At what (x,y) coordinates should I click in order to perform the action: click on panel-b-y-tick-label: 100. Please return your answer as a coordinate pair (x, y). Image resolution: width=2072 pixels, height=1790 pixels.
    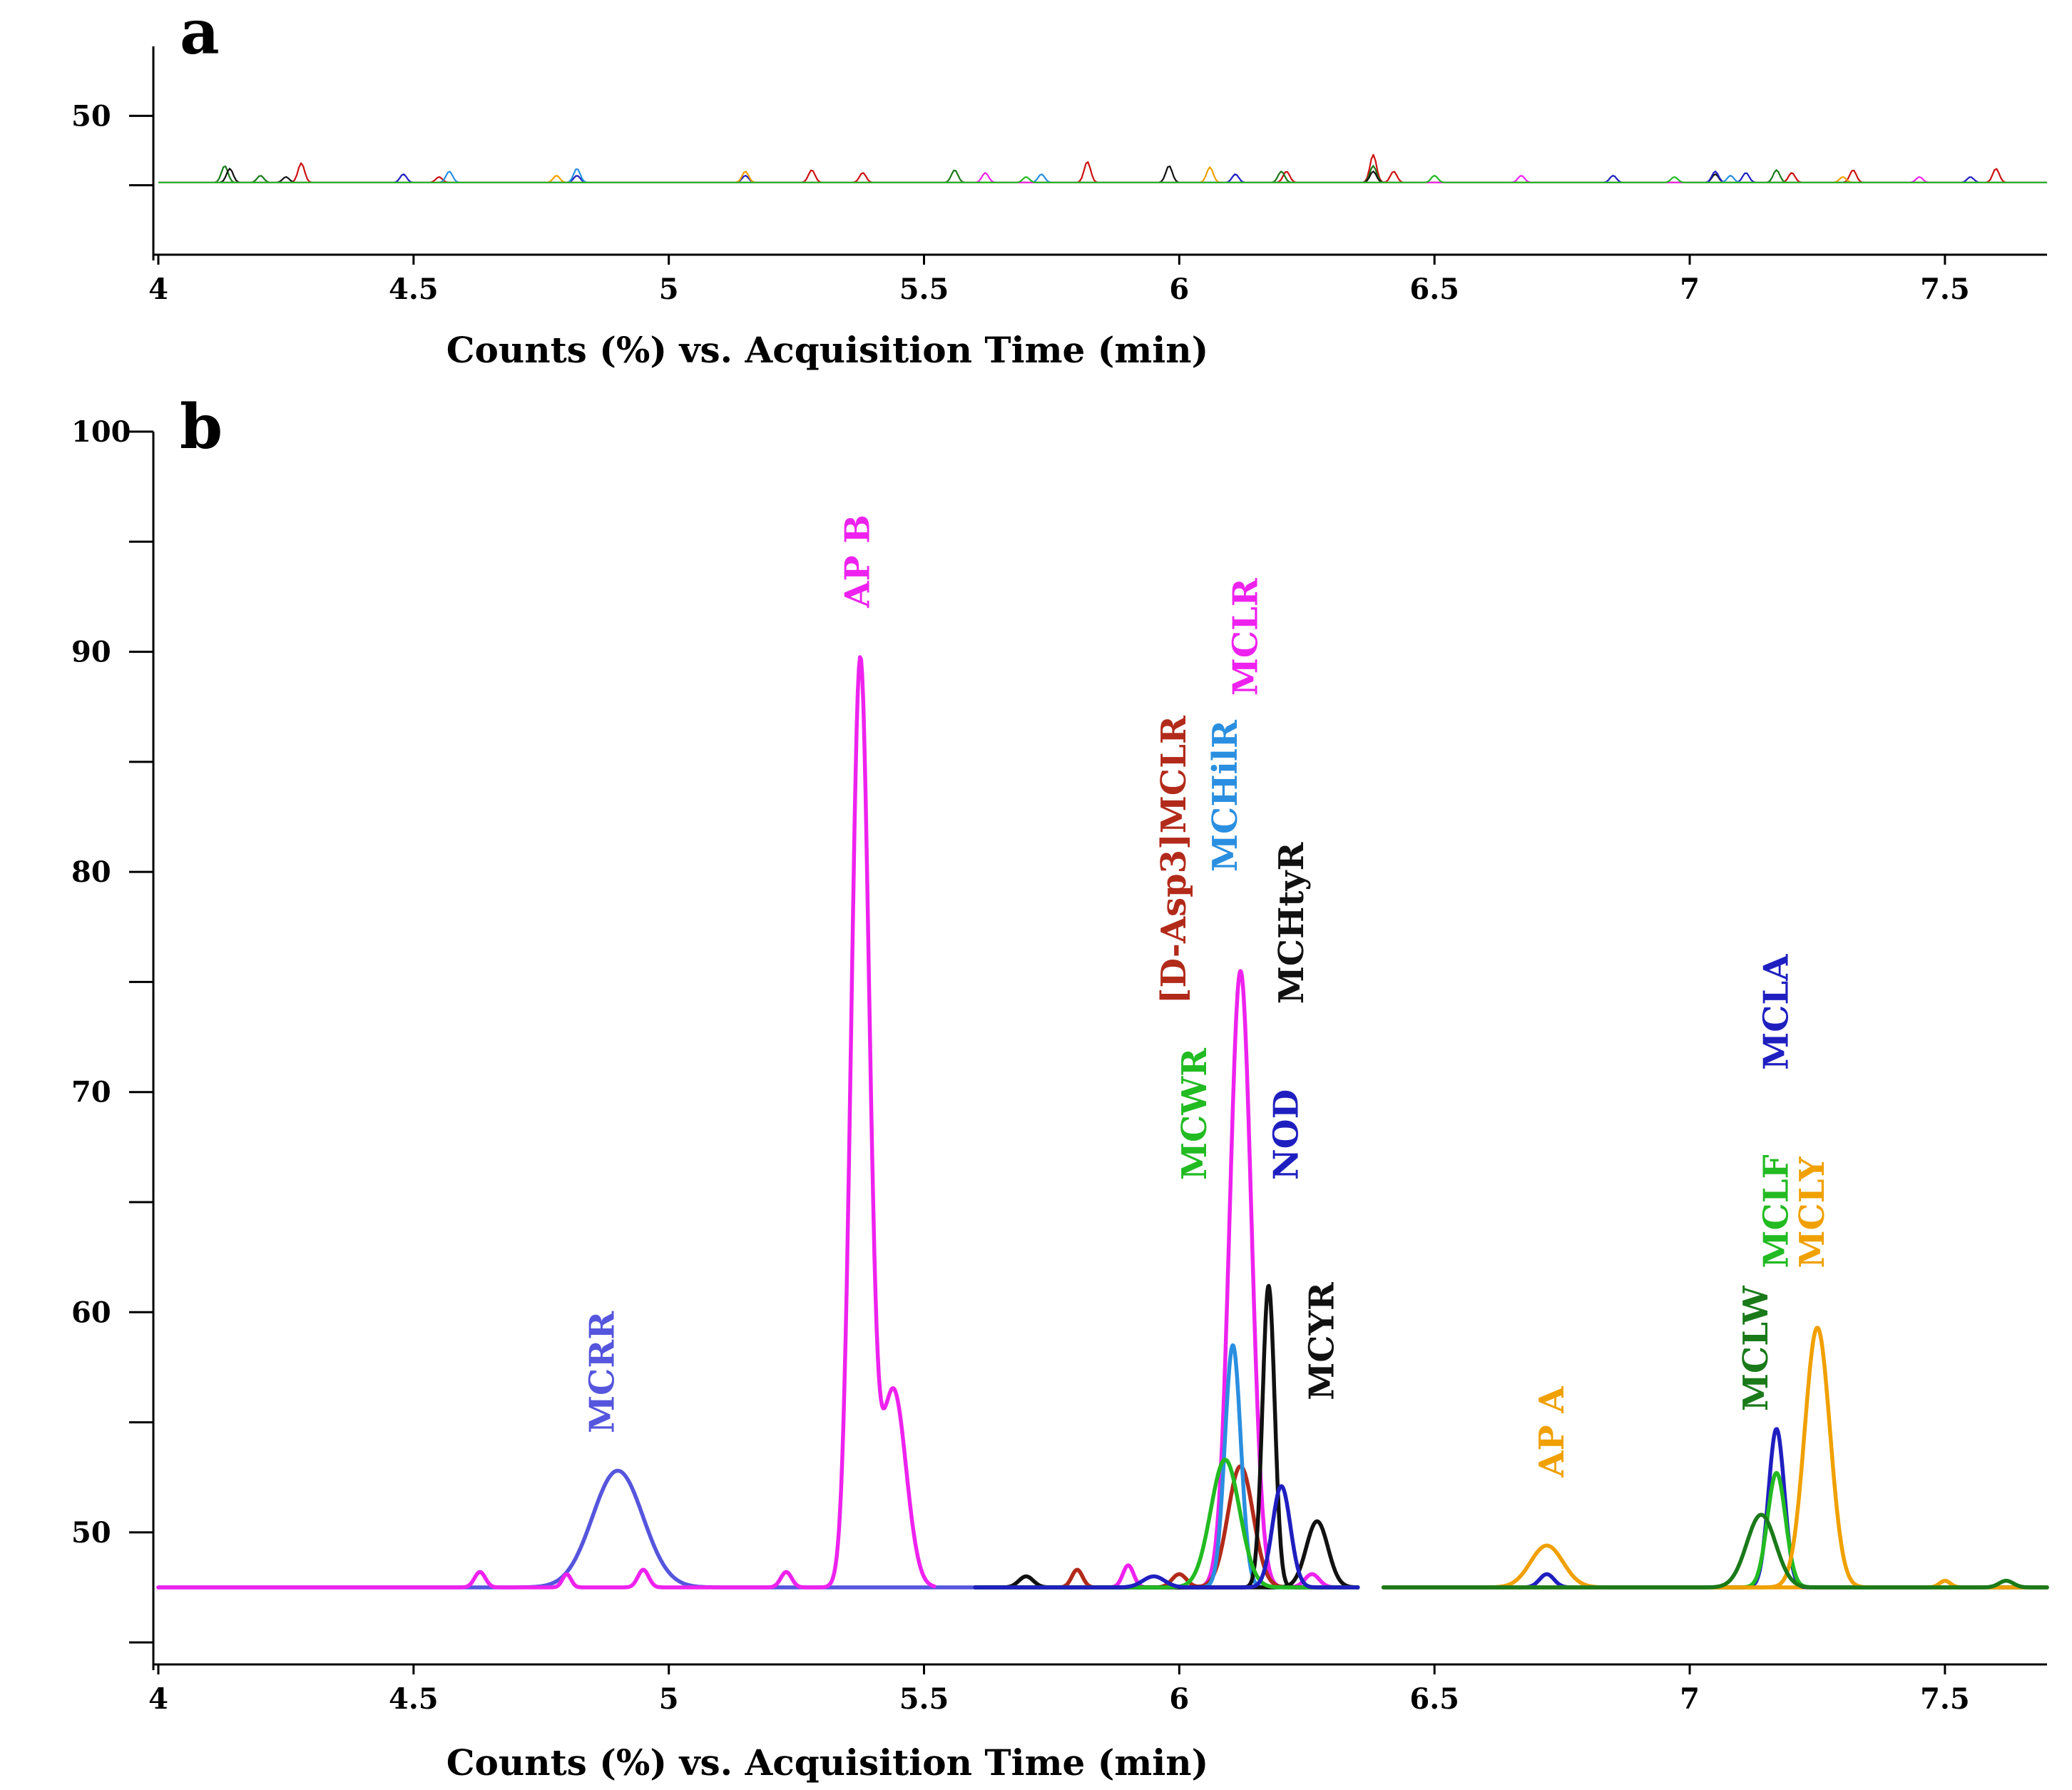
    Looking at the image, I should click on (101, 432).